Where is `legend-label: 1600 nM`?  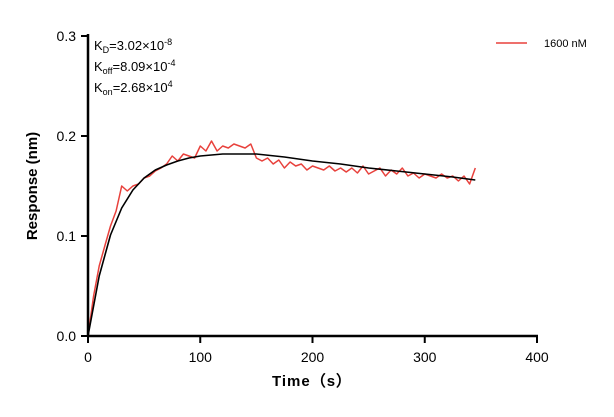 legend-label: 1600 nM is located at coordinates (565, 44).